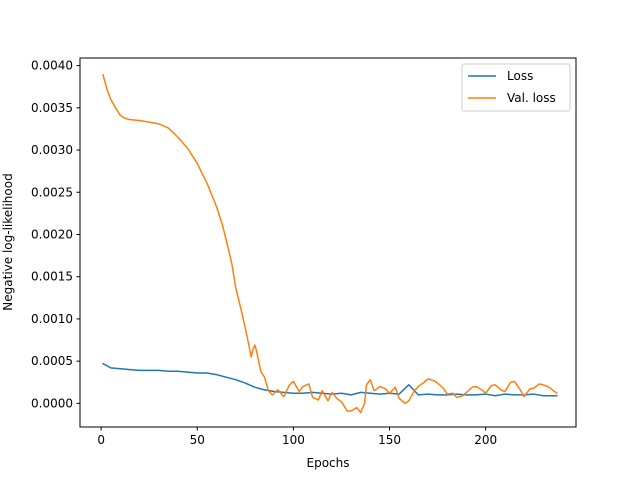 The image size is (640, 480). I want to click on y-tick-label: 0.0010, so click(52, 319).